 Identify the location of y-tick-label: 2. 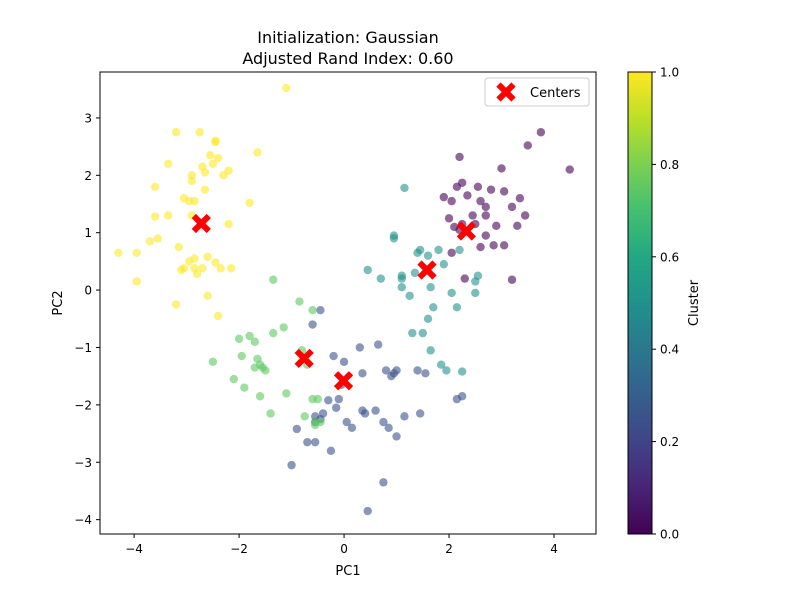
(88, 176).